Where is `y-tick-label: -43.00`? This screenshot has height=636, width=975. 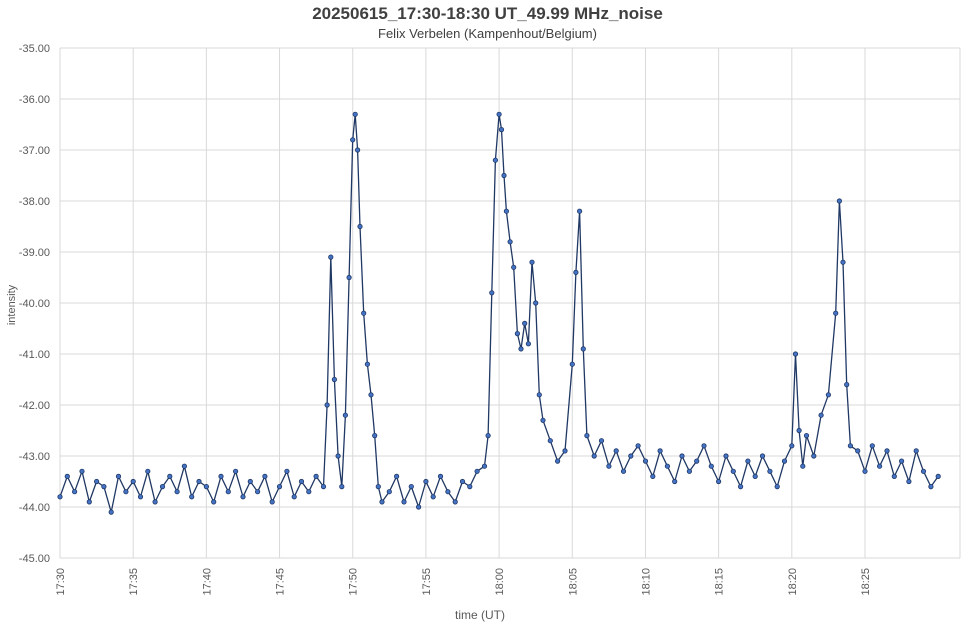
y-tick-label: -43.00 is located at coordinates (34, 457).